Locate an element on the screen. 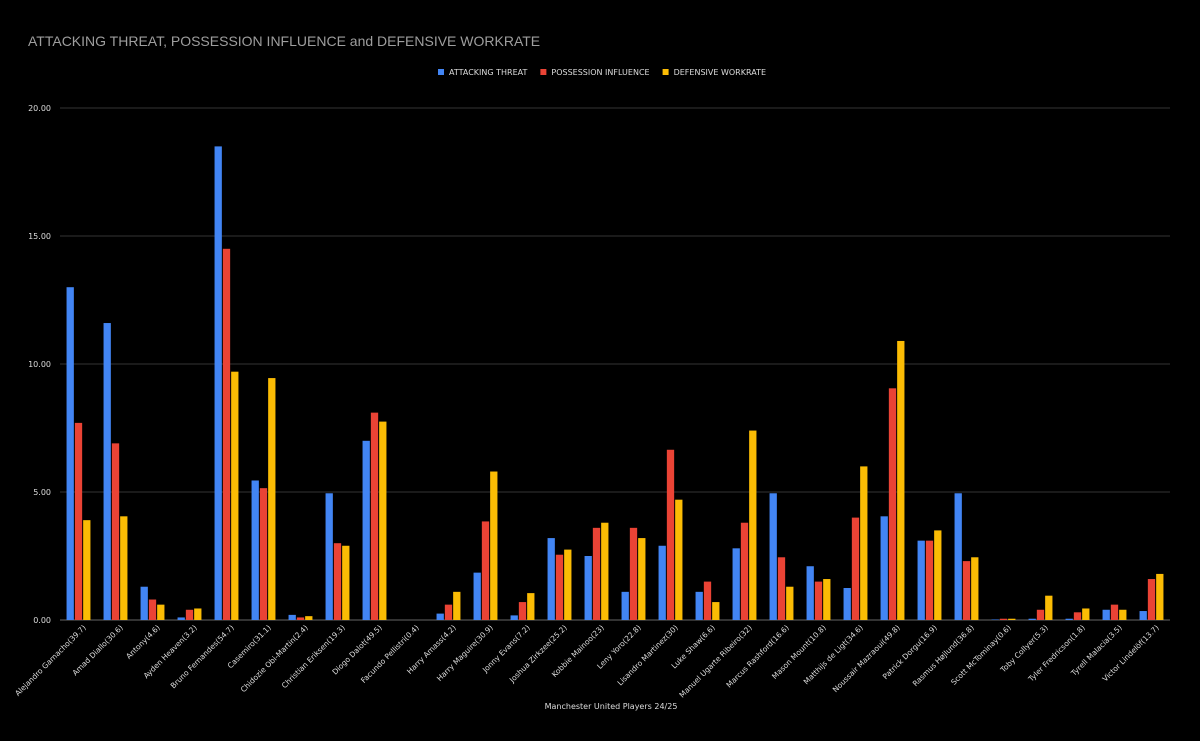 This screenshot has height=741, width=1200. y-tick-label: 10.00 is located at coordinates (39, 364).